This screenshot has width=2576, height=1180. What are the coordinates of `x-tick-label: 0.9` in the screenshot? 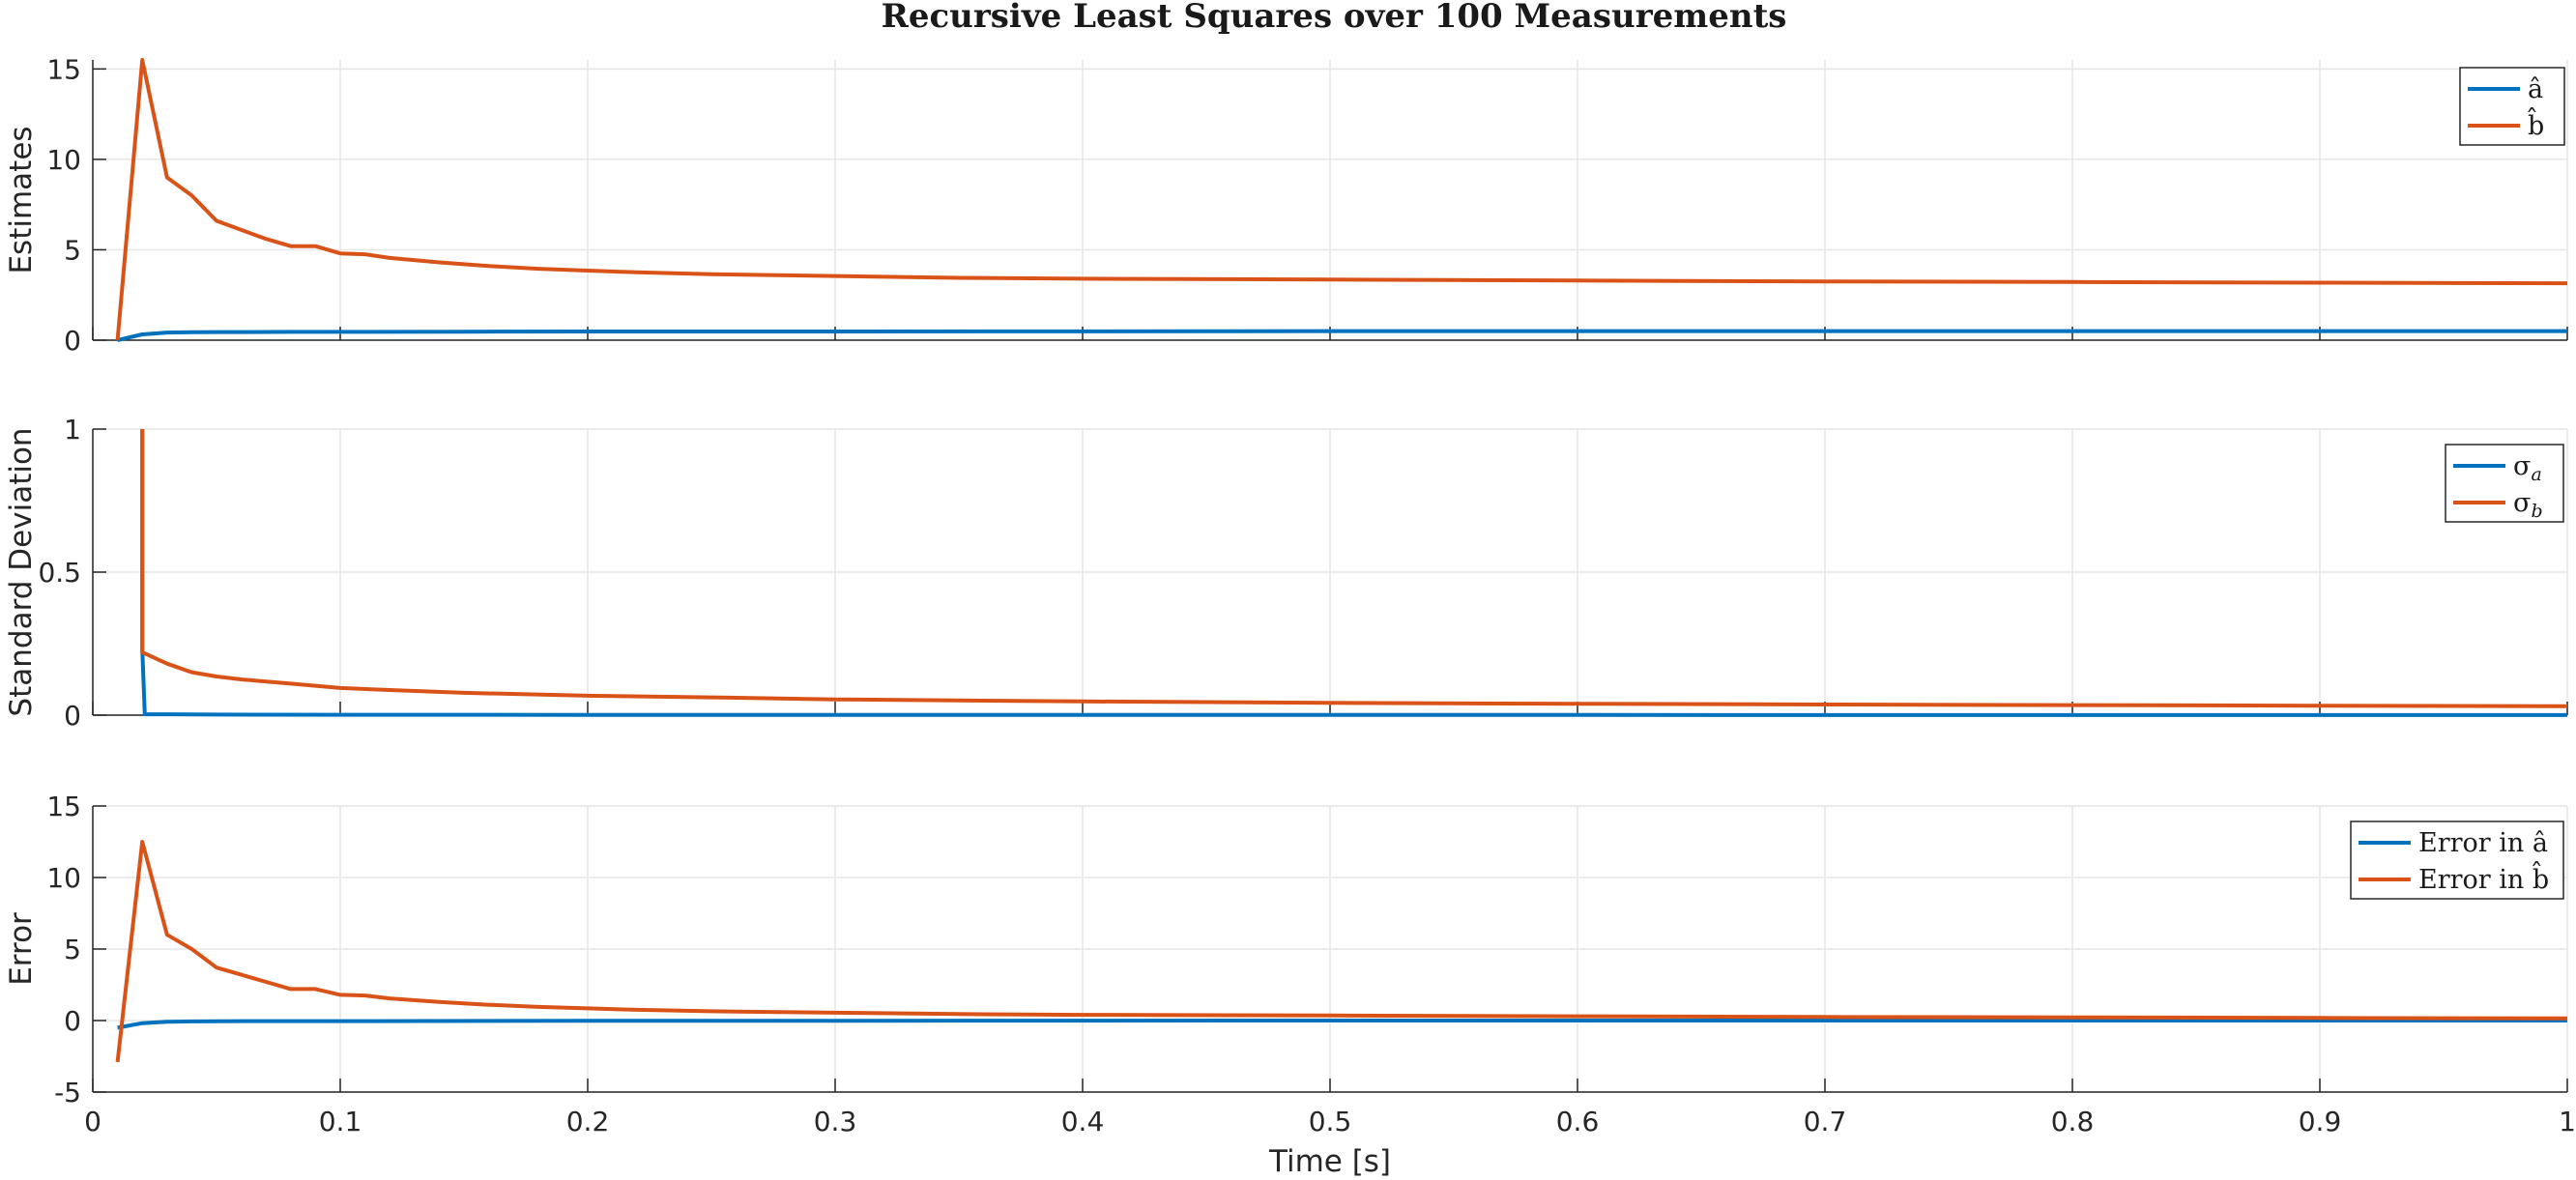 It's located at (2320, 1121).